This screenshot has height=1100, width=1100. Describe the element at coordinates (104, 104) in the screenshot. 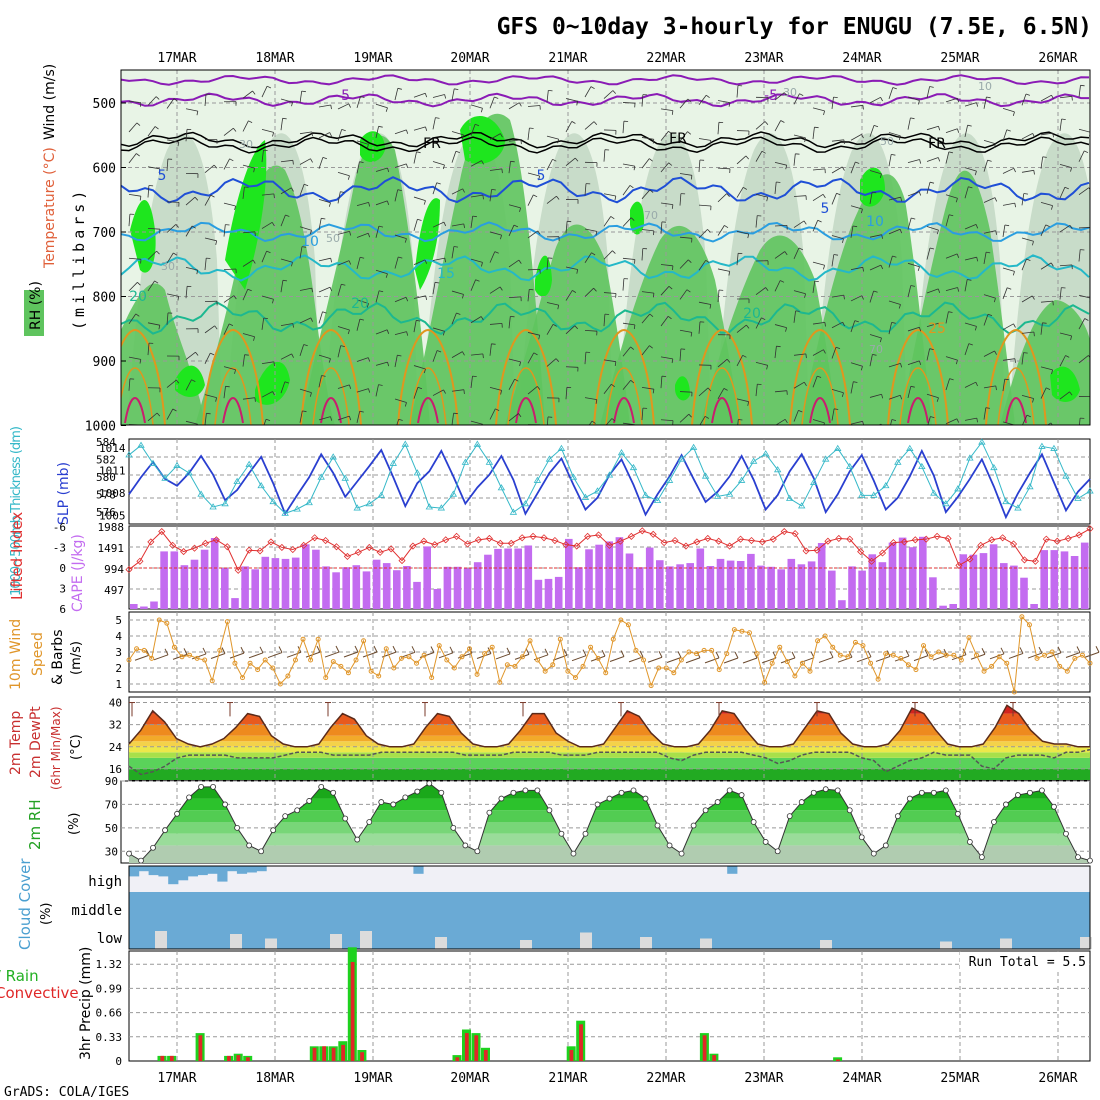

I see `pressure-tick-label: 500` at that location.